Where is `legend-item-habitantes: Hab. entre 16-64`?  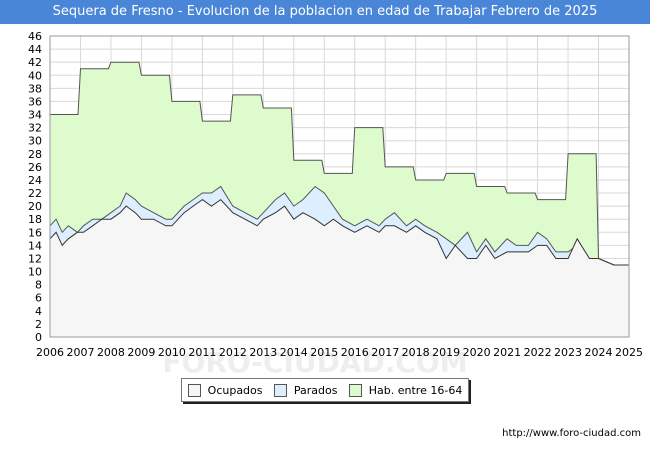 legend-item-habitantes: Hab. entre 16-64 is located at coordinates (405, 390).